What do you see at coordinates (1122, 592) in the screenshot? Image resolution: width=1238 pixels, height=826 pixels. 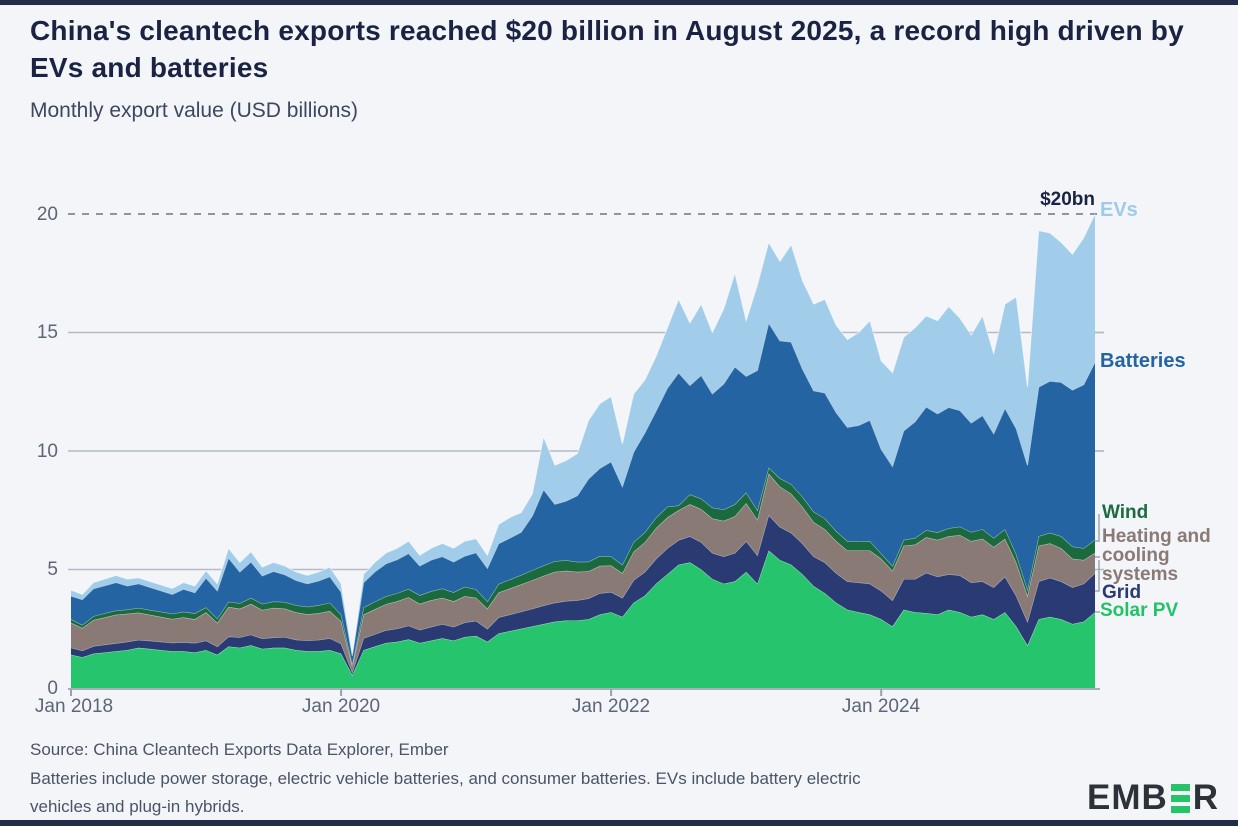 I see `series-label-grid: Grid` at bounding box center [1122, 592].